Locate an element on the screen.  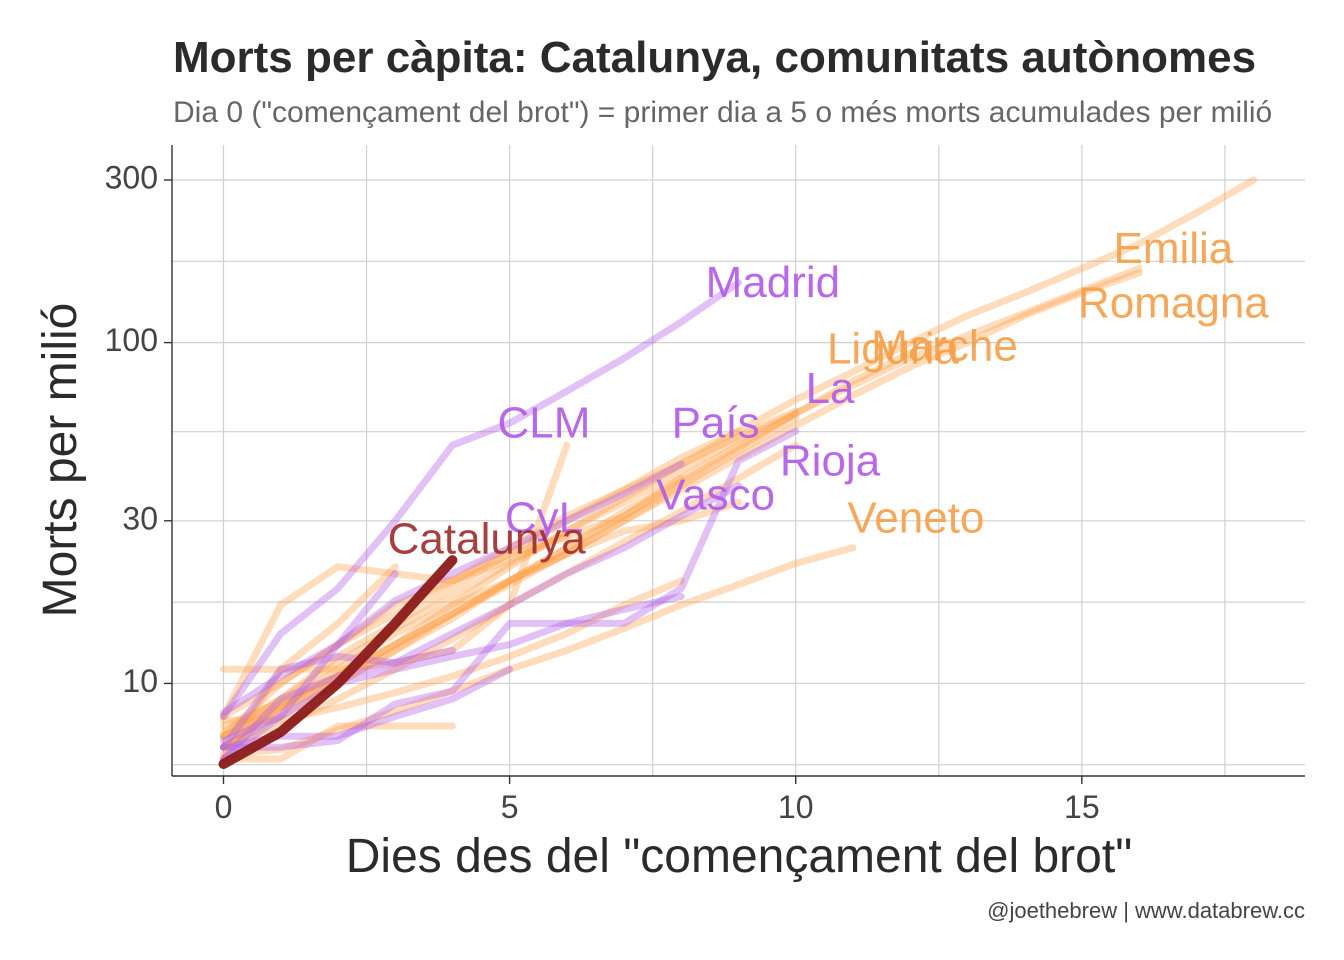
series-label: CLM is located at coordinates (543, 422).